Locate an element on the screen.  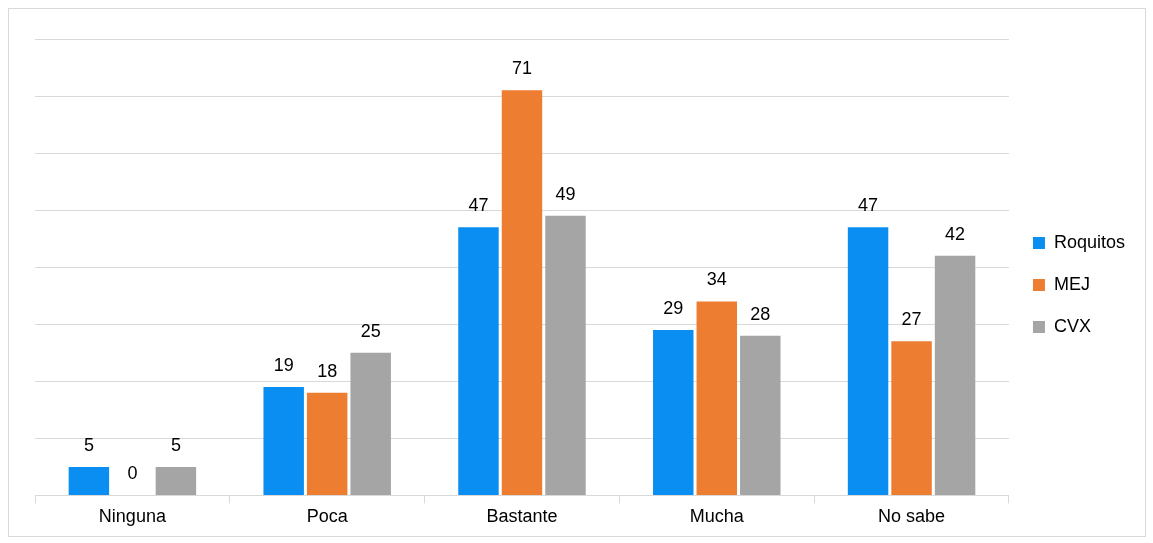
data-label: 19 is located at coordinates (283, 364).